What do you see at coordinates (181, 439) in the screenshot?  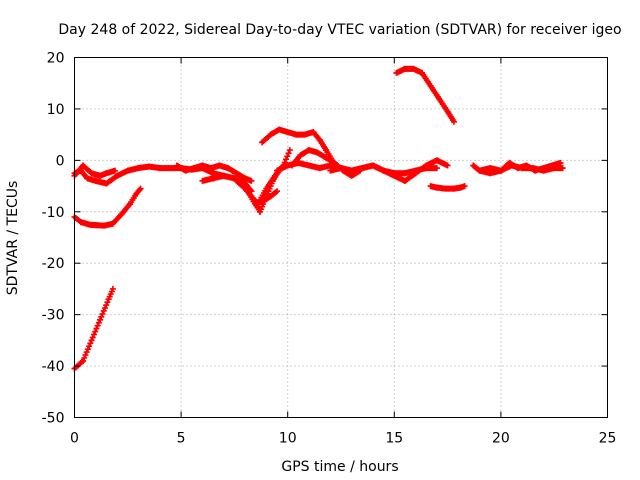 I see `x-tick-label: 5` at bounding box center [181, 439].